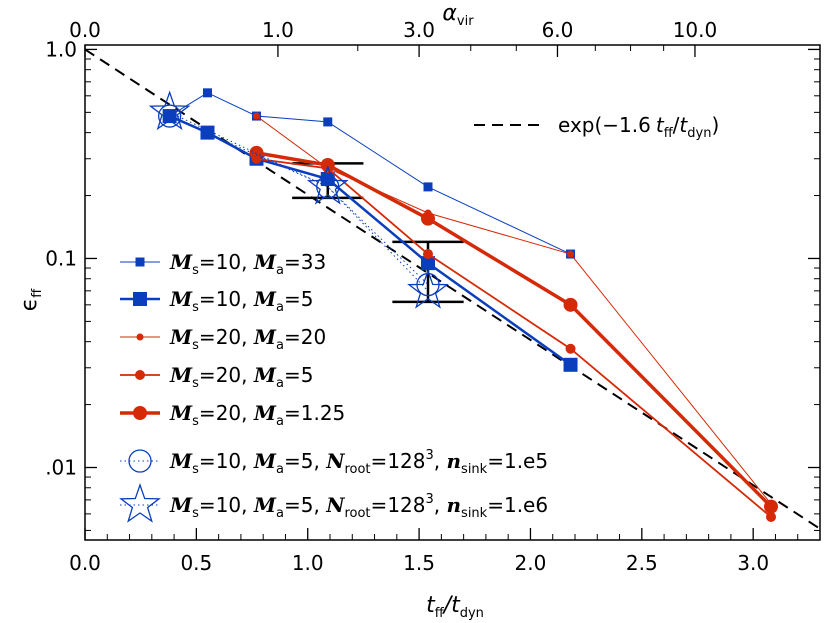  Describe the element at coordinates (642, 563) in the screenshot. I see `x-tick-label: 2.5` at that location.